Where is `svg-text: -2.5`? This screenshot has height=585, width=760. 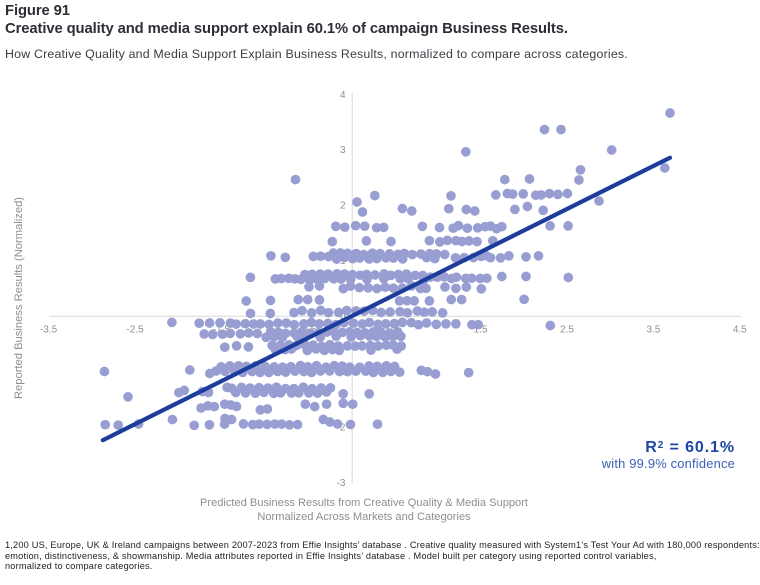
svg-text: -2.5 is located at coordinates (135, 330).